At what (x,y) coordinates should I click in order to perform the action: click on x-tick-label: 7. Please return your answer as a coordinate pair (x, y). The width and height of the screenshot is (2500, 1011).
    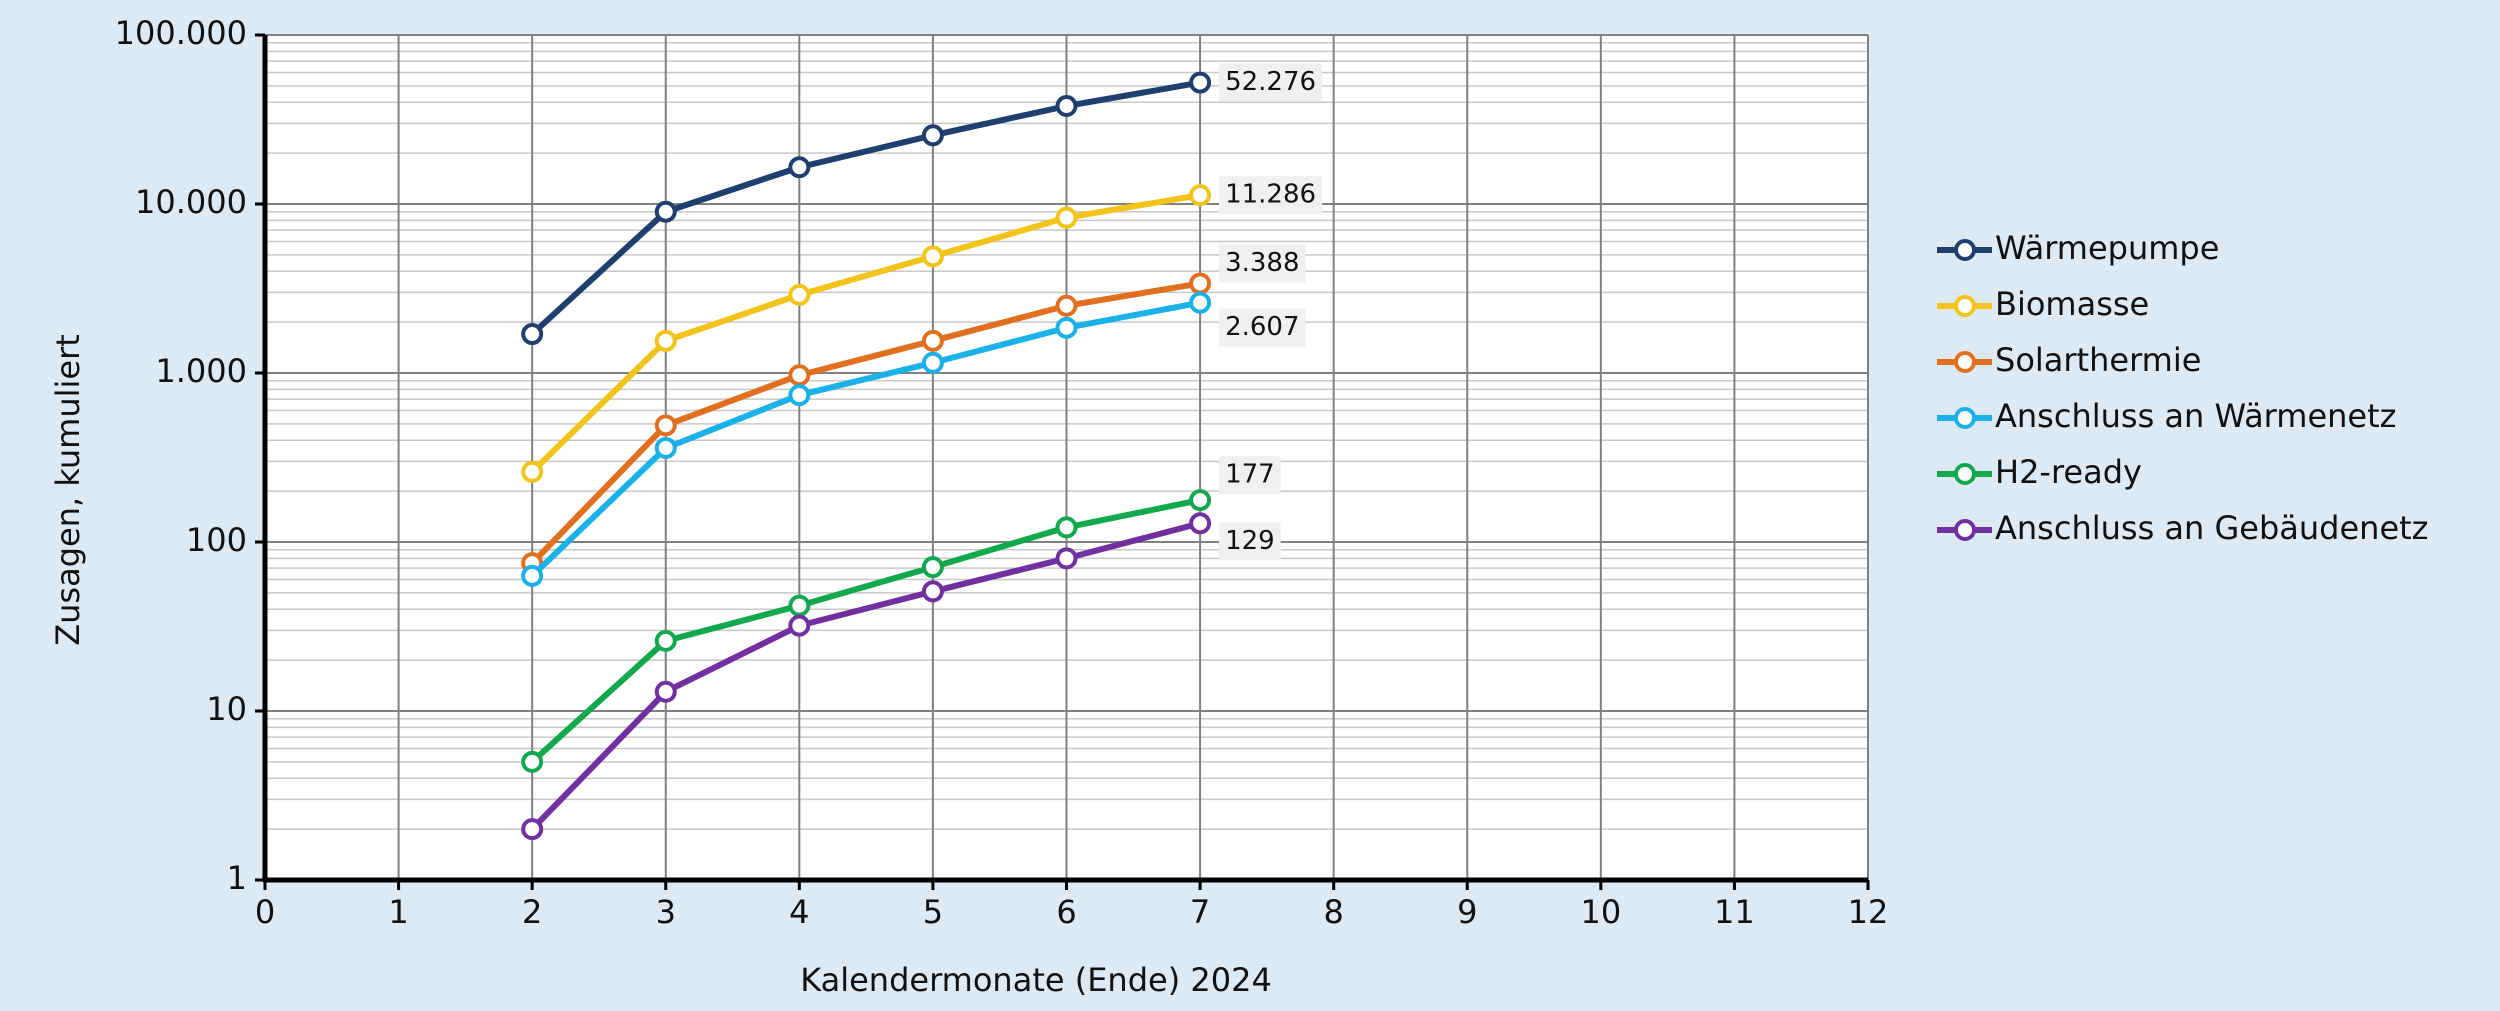
    Looking at the image, I should click on (1200, 912).